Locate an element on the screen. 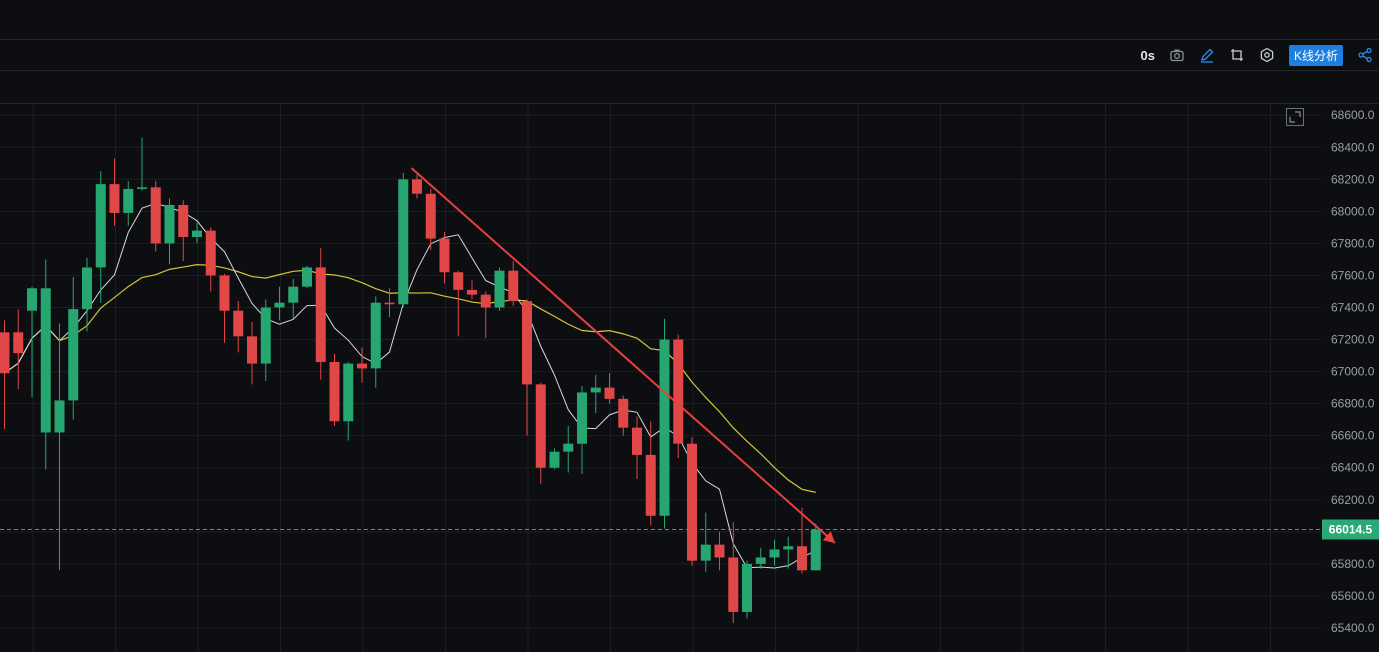 The width and height of the screenshot is (1379, 652). chart-toolbar: 0s K线分析 is located at coordinates (689, 55).